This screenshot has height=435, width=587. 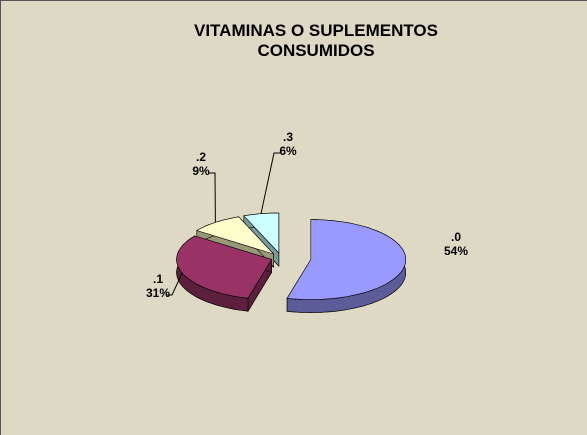 What do you see at coordinates (456, 237) in the screenshot?
I see `data-label-category: .0` at bounding box center [456, 237].